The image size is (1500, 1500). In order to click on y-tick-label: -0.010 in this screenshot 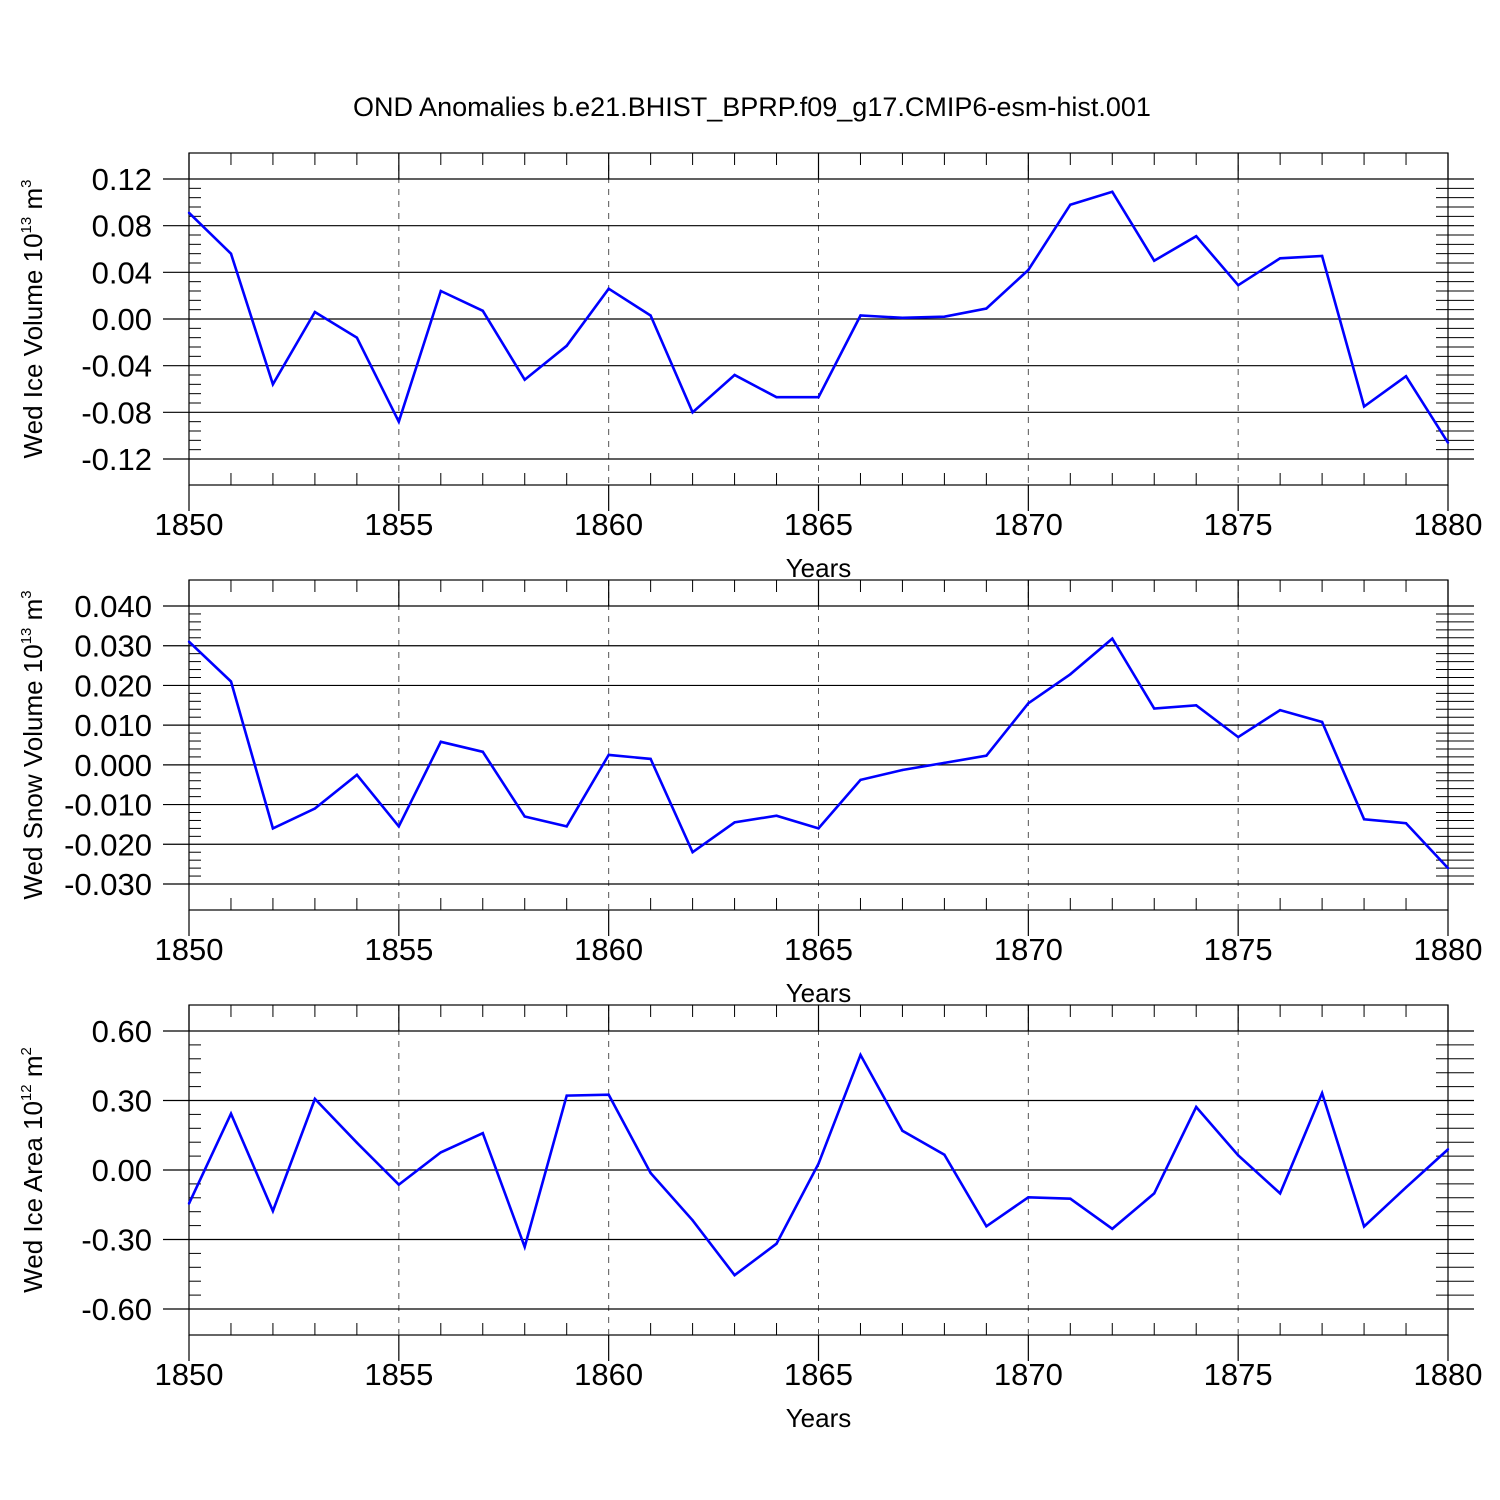, I will do `click(108, 805)`.